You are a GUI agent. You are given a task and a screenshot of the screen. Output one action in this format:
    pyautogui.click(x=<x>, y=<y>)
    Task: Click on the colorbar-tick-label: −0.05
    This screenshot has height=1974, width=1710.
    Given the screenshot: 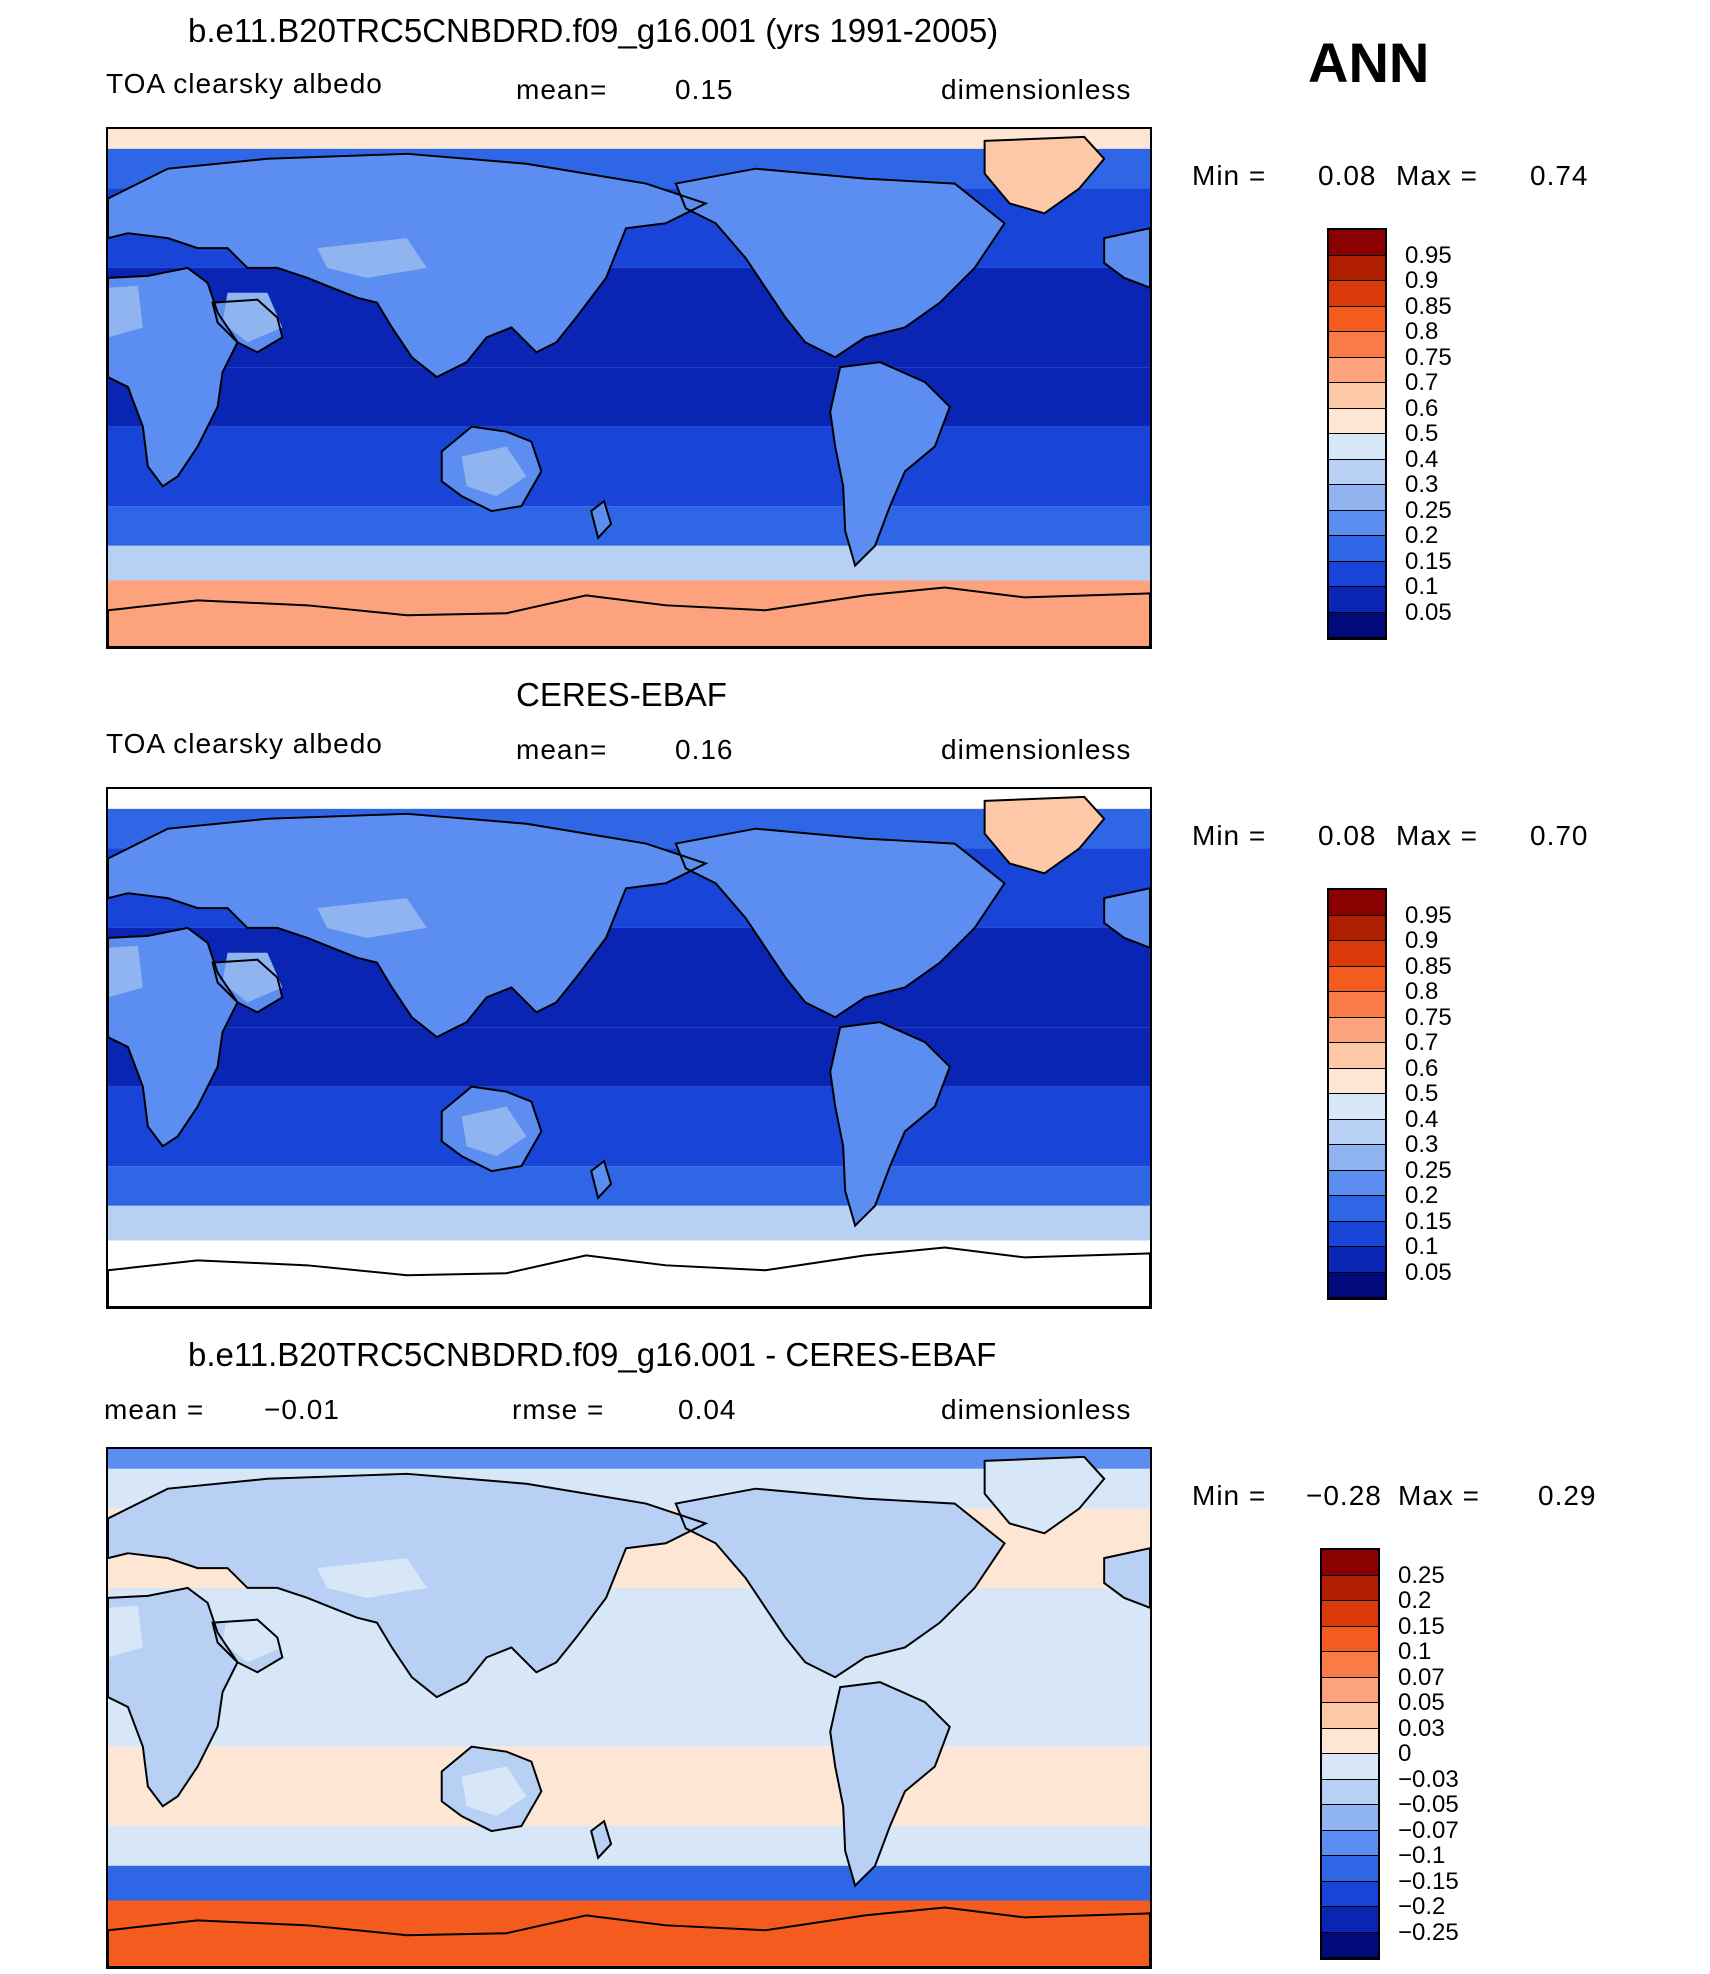 What is the action you would take?
    pyautogui.click(x=1428, y=1804)
    